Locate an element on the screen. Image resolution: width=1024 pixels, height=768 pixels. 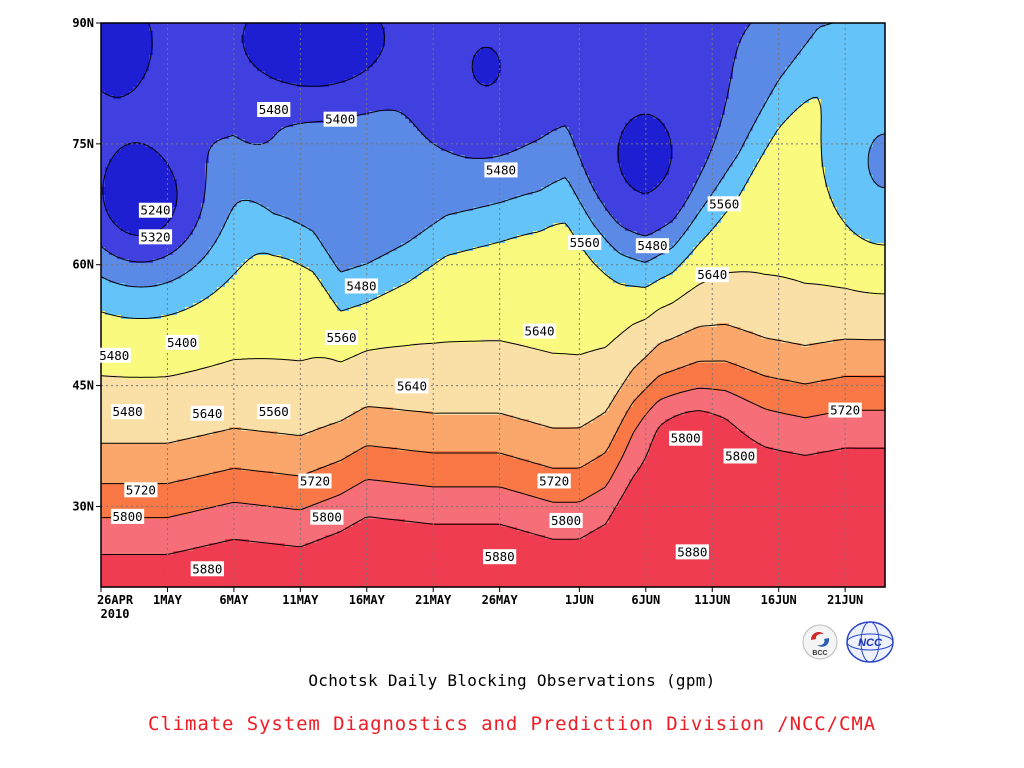
contour-label: 5880 is located at coordinates (207, 568).